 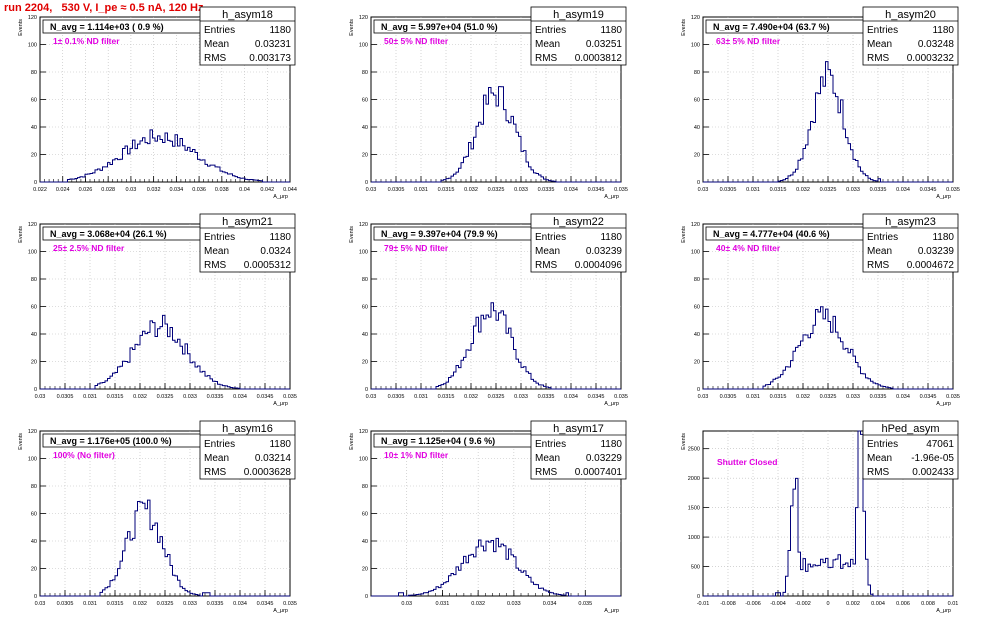 I want to click on x-tick-label: 0.022, so click(x=40, y=190).